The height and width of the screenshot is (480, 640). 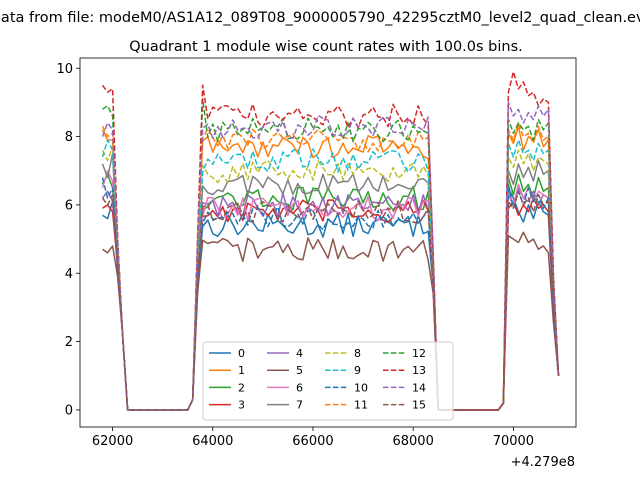 What do you see at coordinates (64, 69) in the screenshot?
I see `y-tick-label: 10` at bounding box center [64, 69].